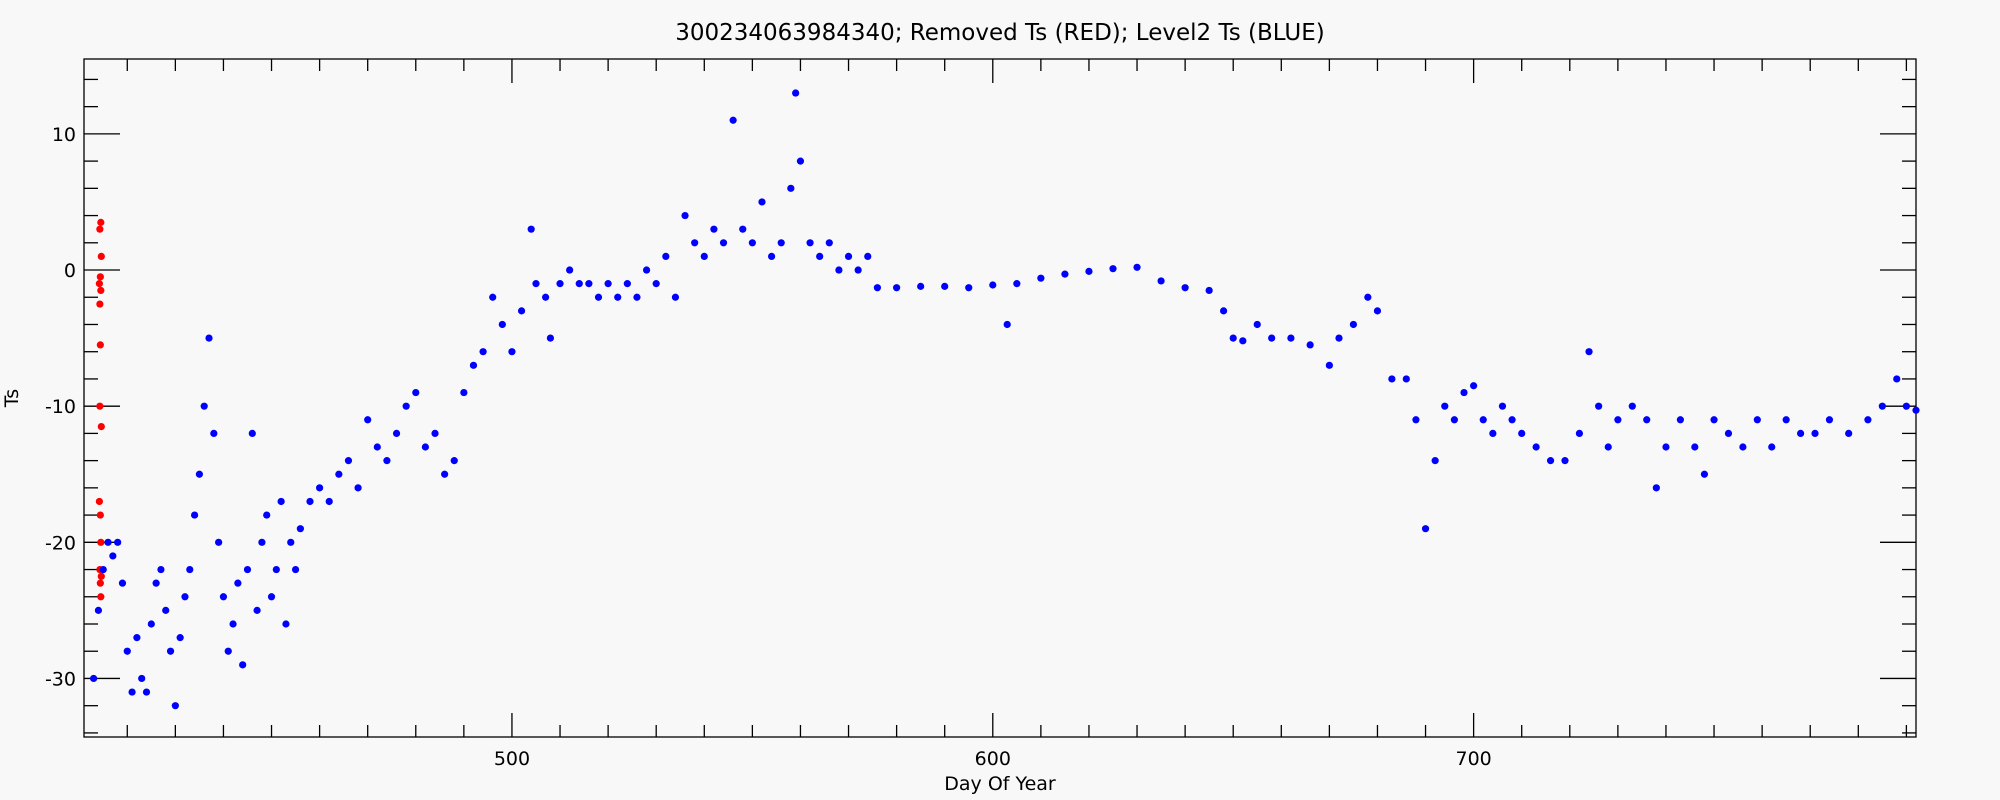 The width and height of the screenshot is (2000, 800). Describe the element at coordinates (60, 407) in the screenshot. I see `y-tick-label: -10` at that location.